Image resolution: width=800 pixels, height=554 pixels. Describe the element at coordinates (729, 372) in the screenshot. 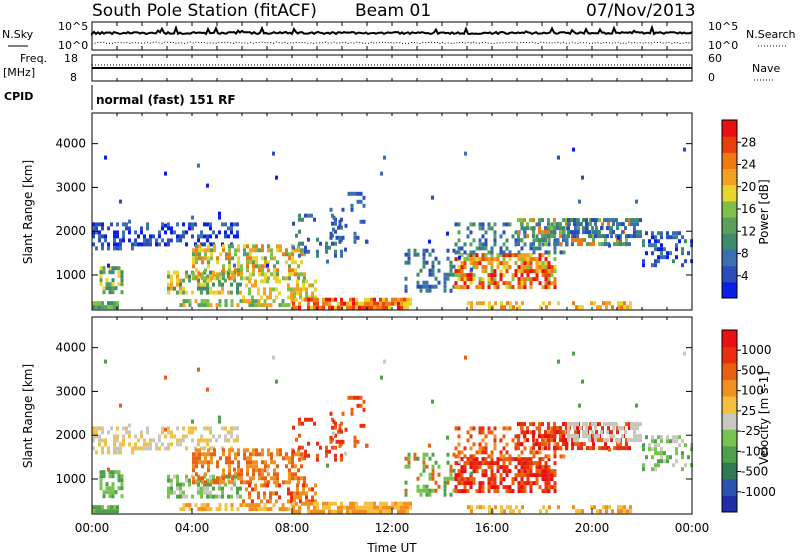

I see `colorbar-swatch` at that location.